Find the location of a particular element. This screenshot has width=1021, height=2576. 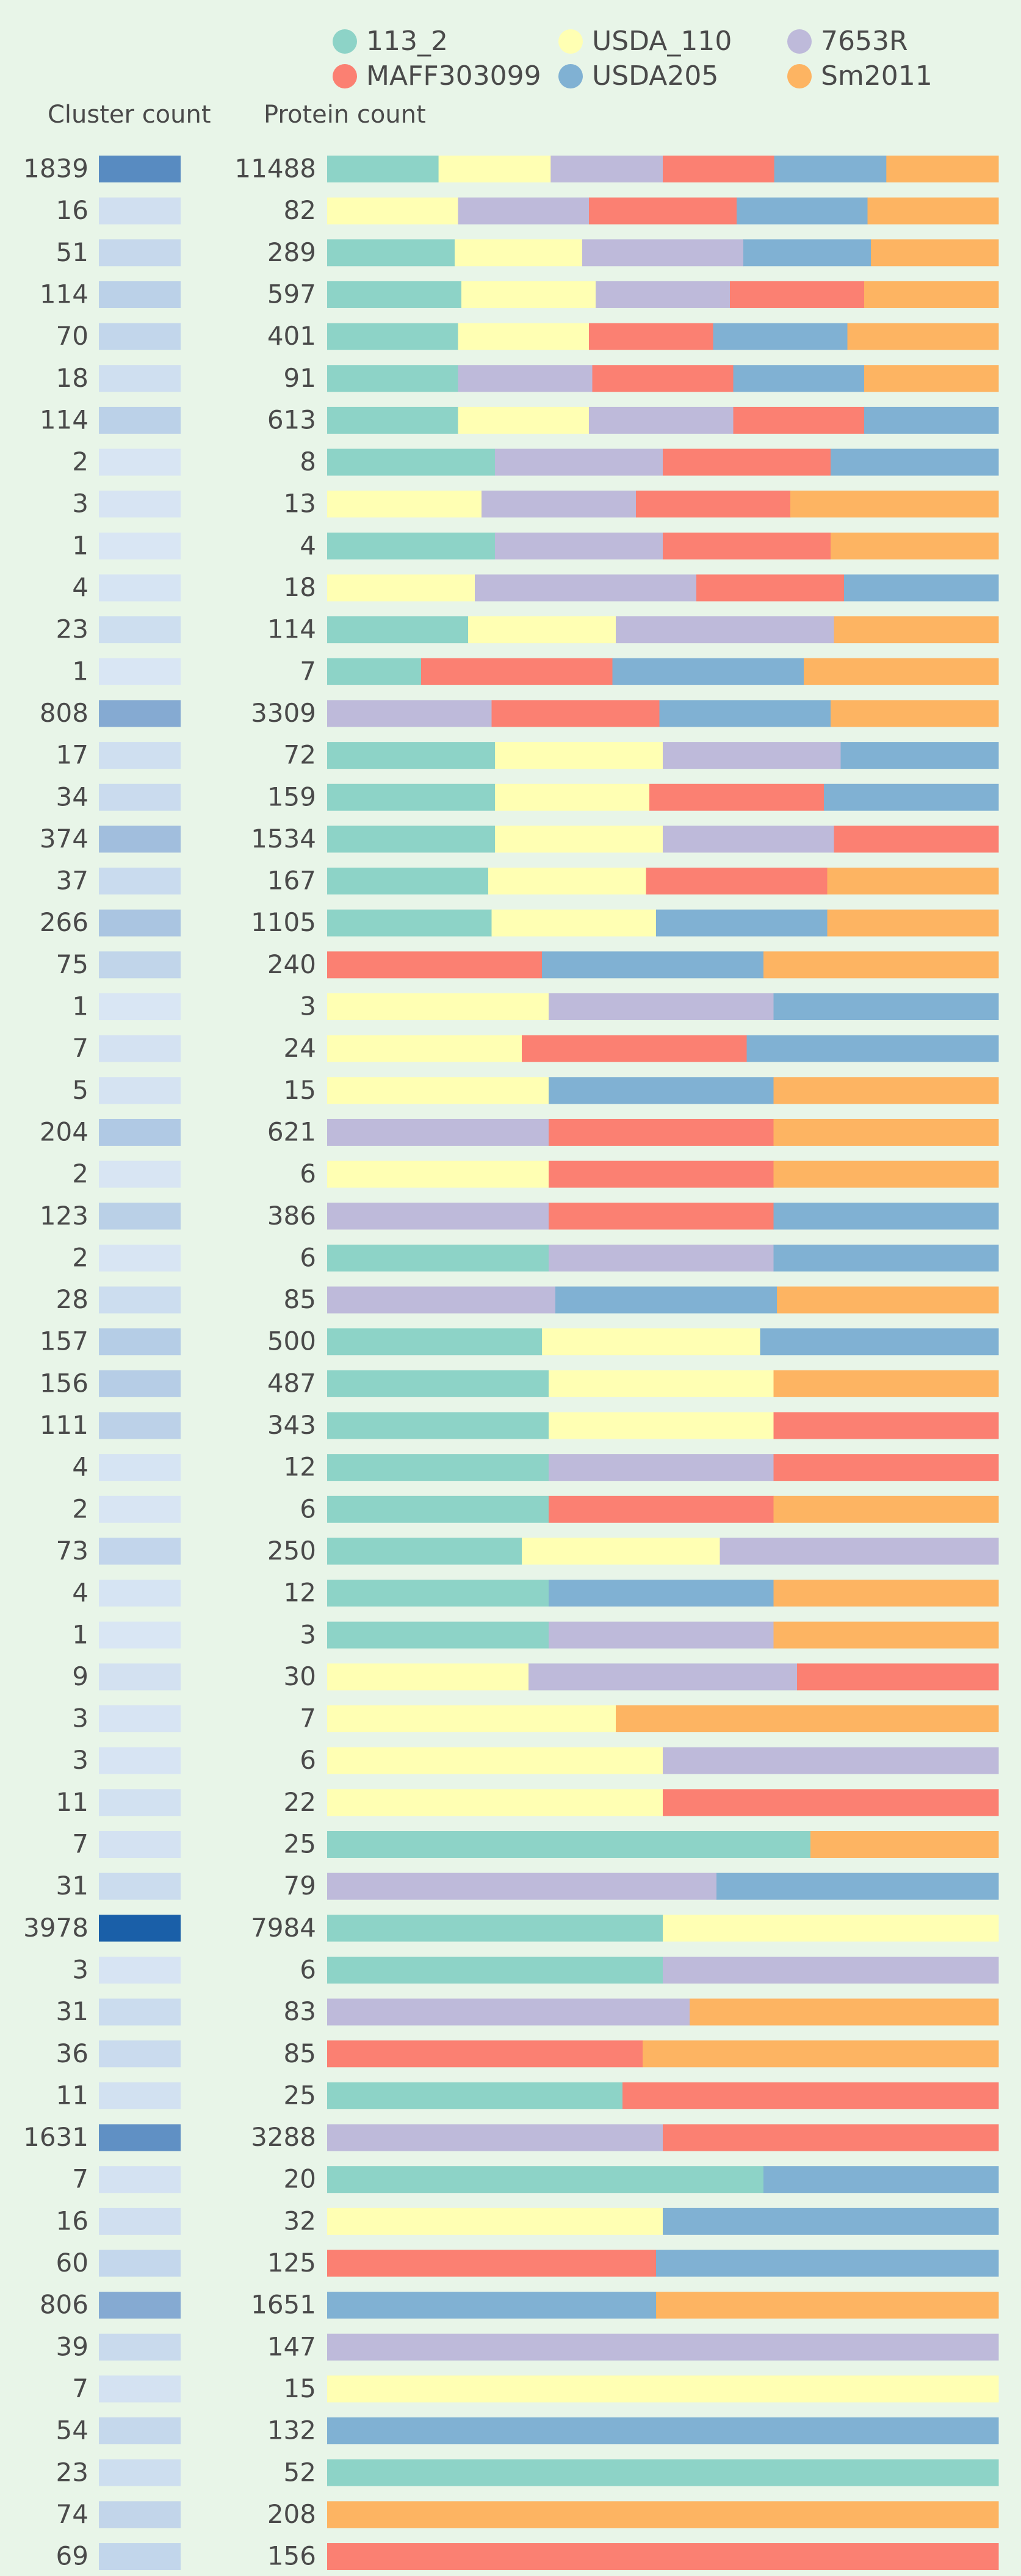

cluster-count-label: 123 is located at coordinates (64, 1216).